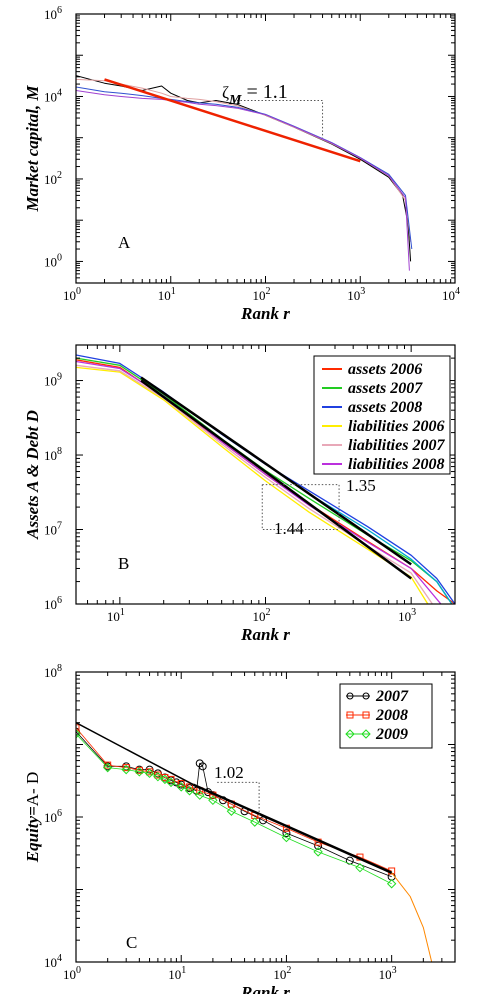 This screenshot has height=994, width=490. Describe the element at coordinates (457, 291) in the screenshot. I see `x-tick-exponent: 4` at that location.